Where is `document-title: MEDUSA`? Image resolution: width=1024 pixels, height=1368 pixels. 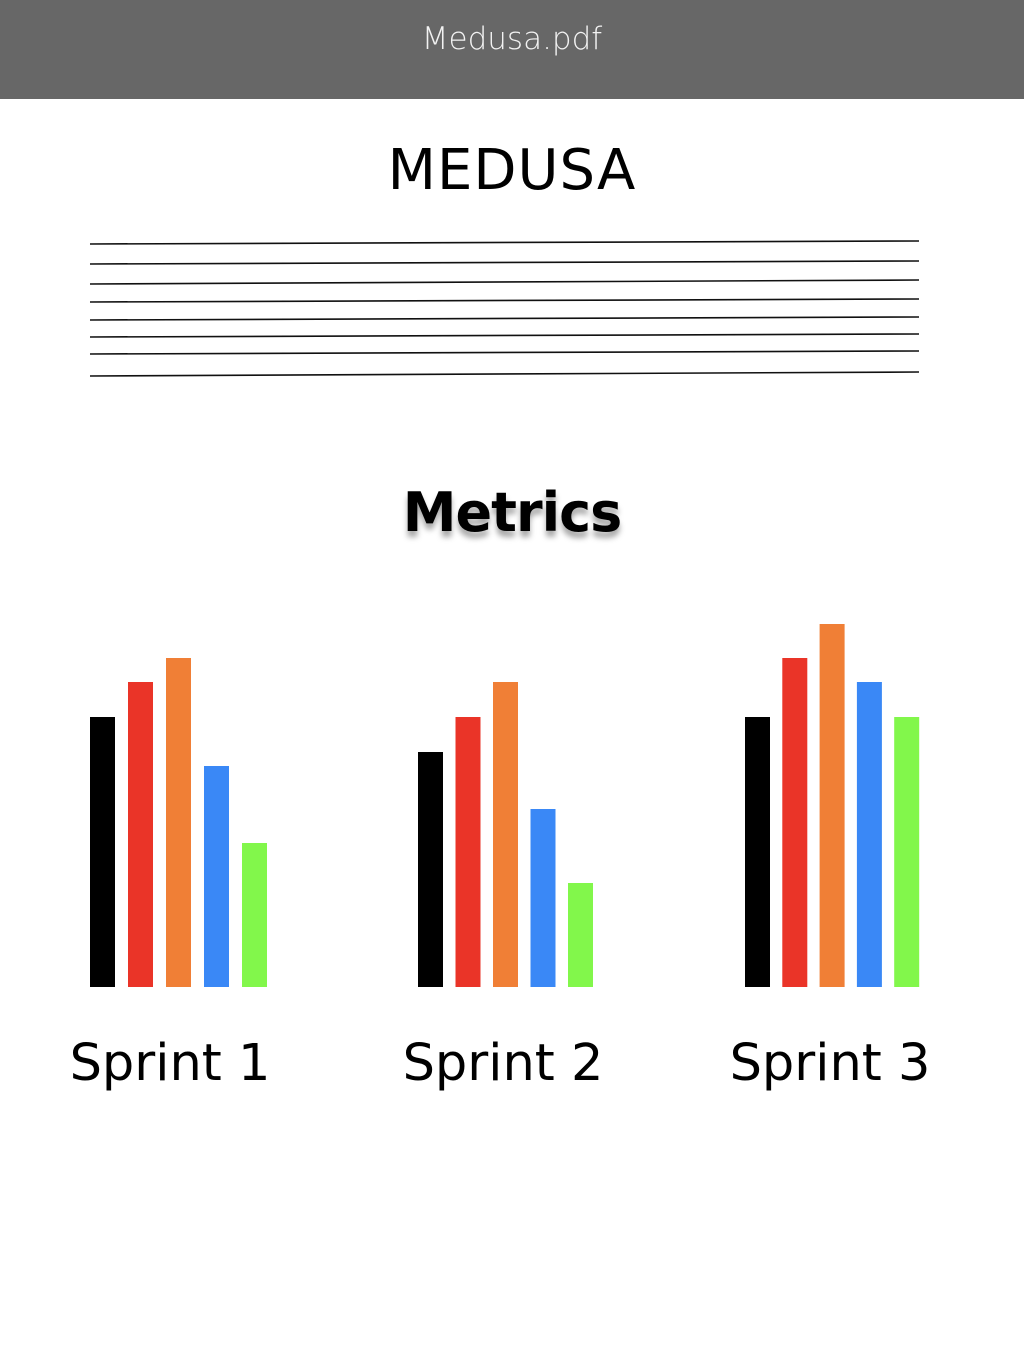
document-title: MEDUSA is located at coordinates (512, 170).